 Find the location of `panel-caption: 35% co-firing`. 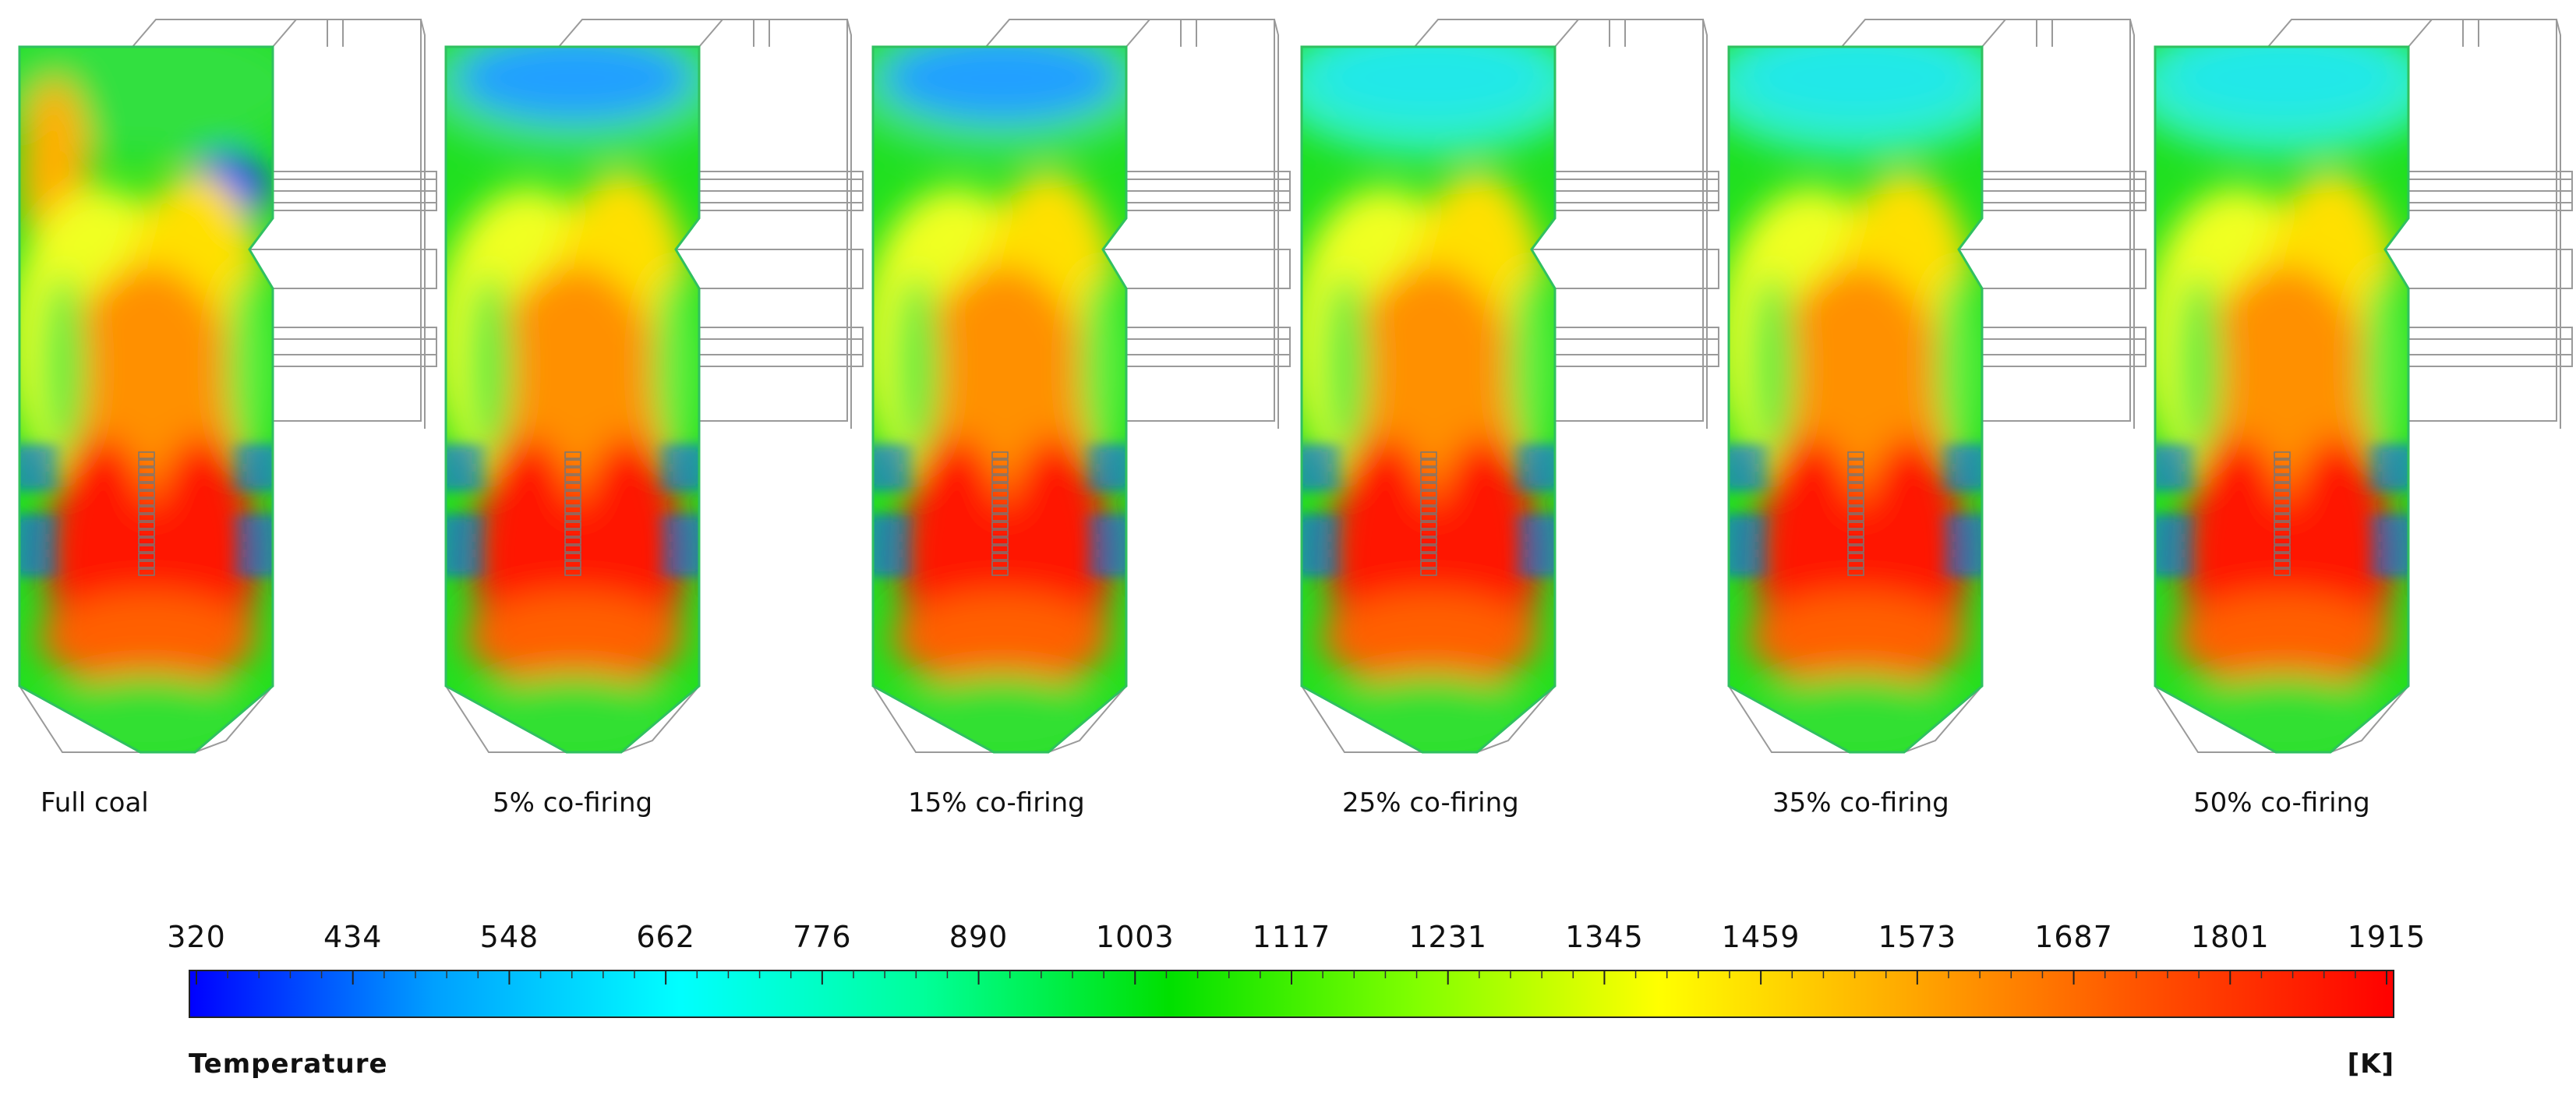

panel-caption: 35% co-firing is located at coordinates (1860, 802).